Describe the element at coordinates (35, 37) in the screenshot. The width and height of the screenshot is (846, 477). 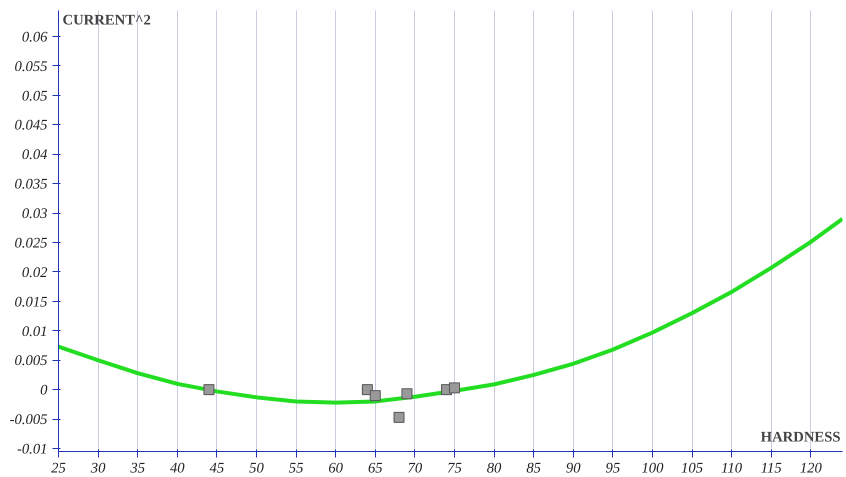
I see `y-tick-label: 0.06` at that location.